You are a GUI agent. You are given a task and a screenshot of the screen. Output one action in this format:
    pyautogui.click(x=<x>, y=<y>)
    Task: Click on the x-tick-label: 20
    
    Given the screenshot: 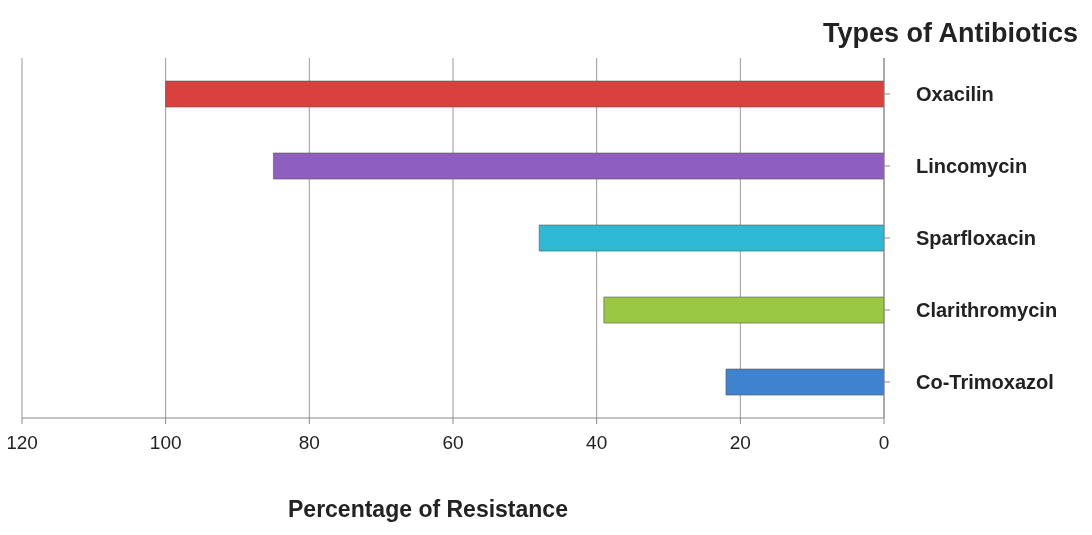 What is the action you would take?
    pyautogui.click(x=740, y=443)
    